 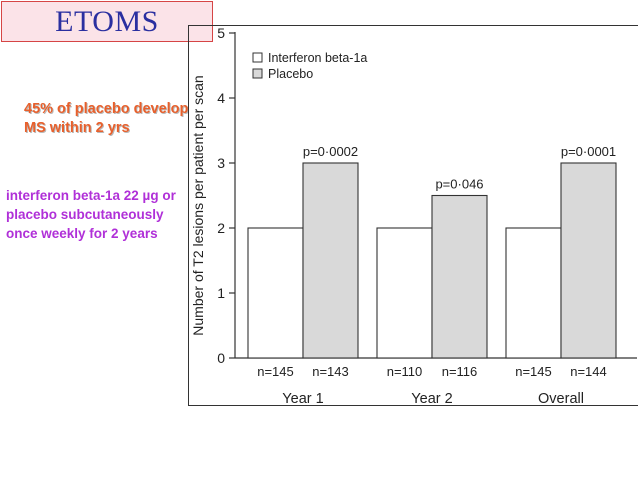 I want to click on n-label-placebo-2: n=144, so click(x=588, y=371).